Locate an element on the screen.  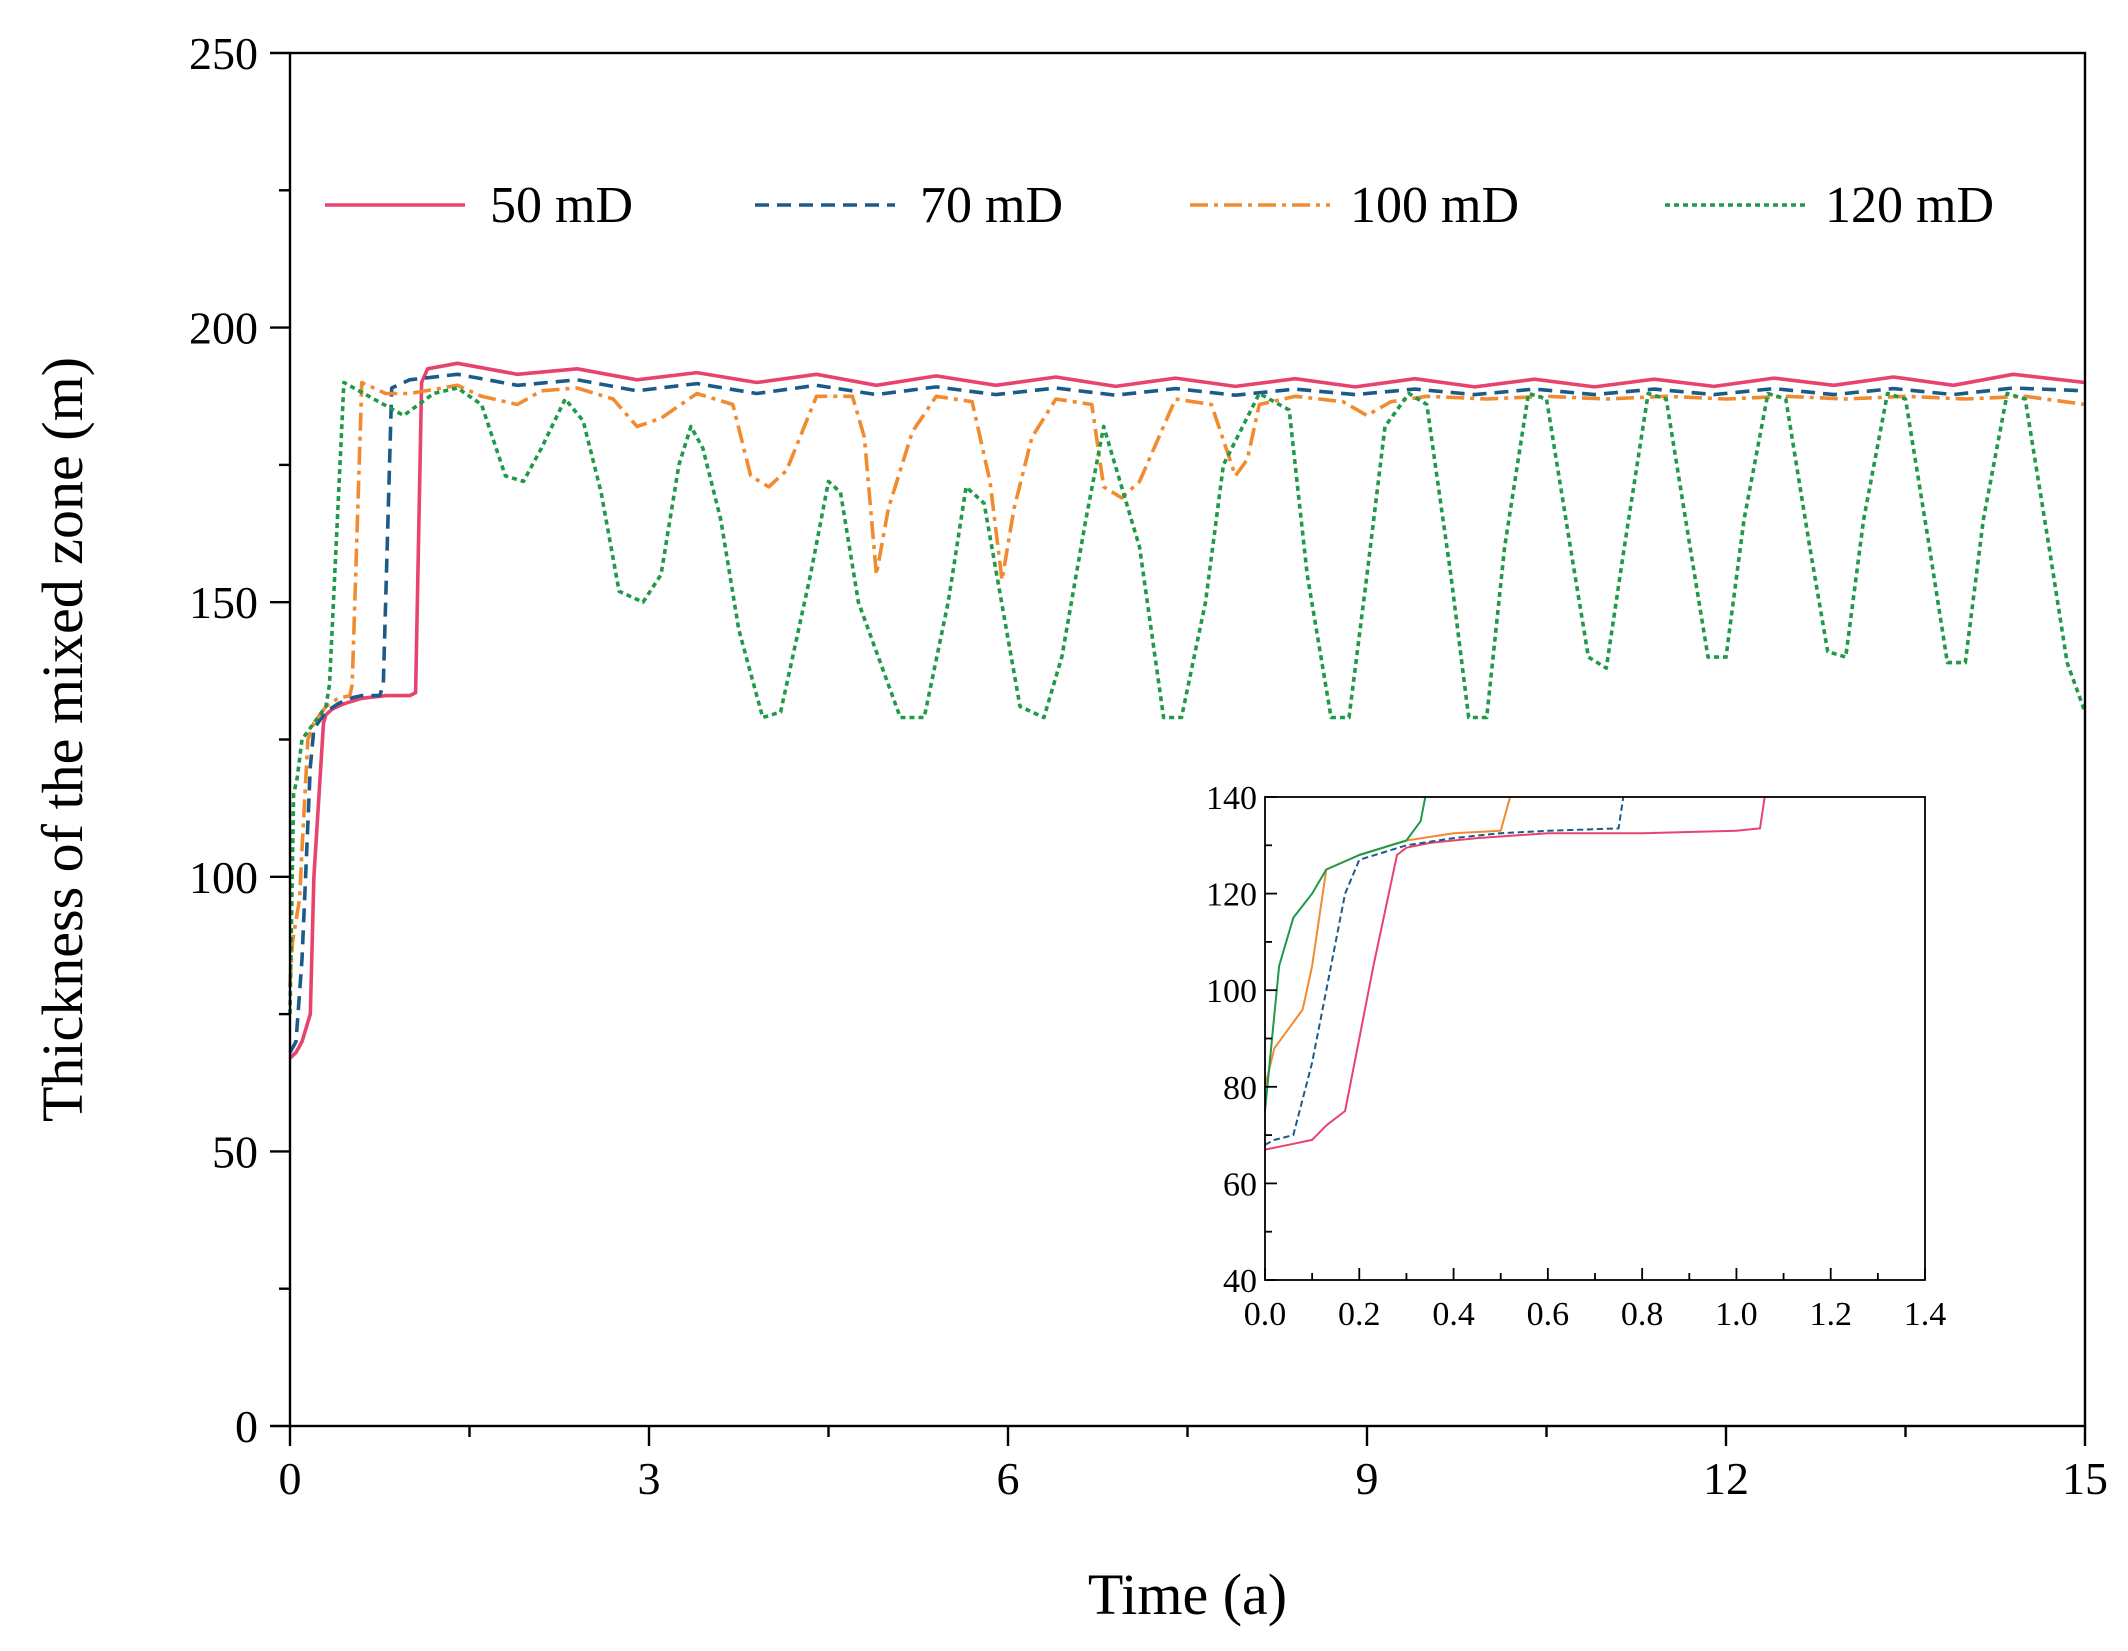
x-tick-label: 6 is located at coordinates (1008, 1478).